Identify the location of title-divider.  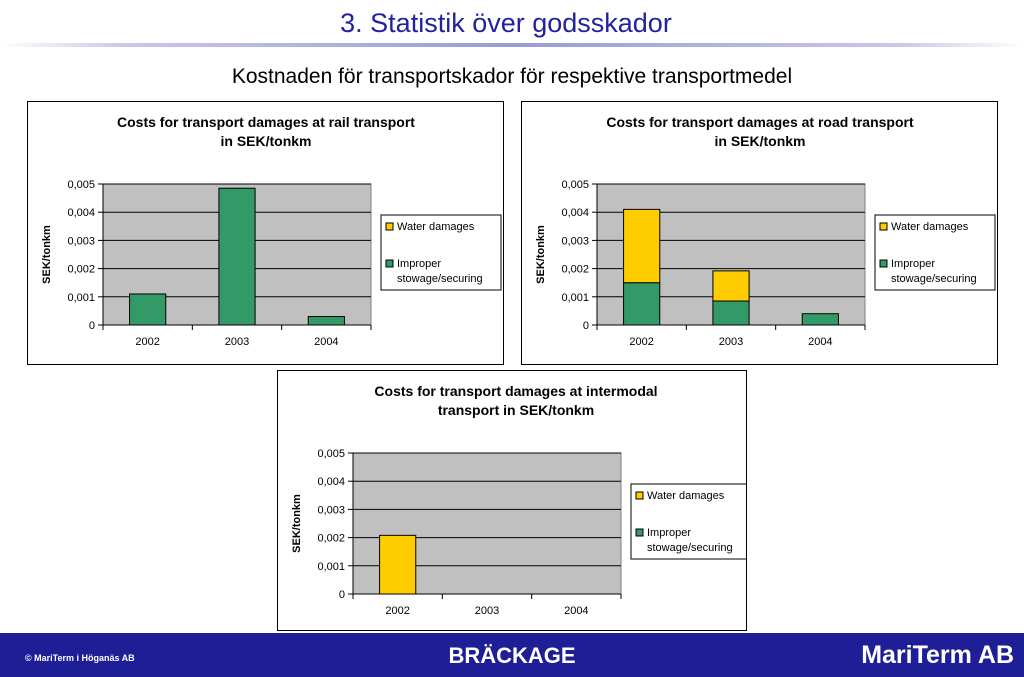
(512, 45).